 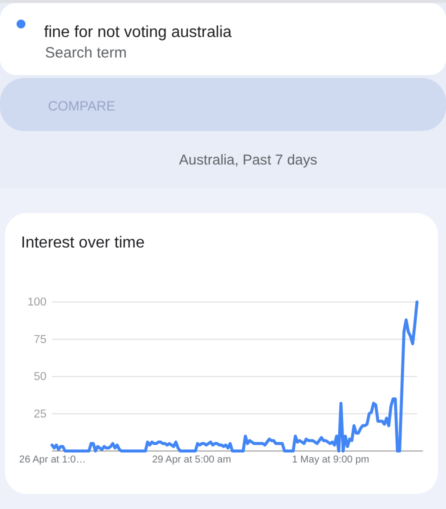 I want to click on chart-subtitle: Australia, Past 7 days, so click(x=248, y=160).